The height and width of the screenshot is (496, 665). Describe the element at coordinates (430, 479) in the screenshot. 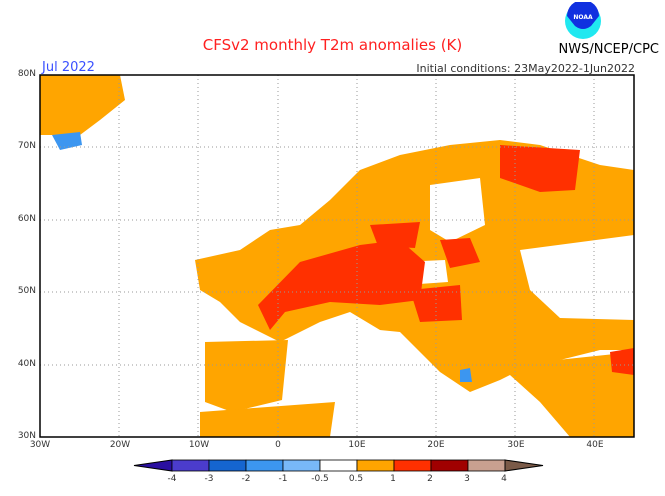

I see `colorbar-label: 2` at that location.